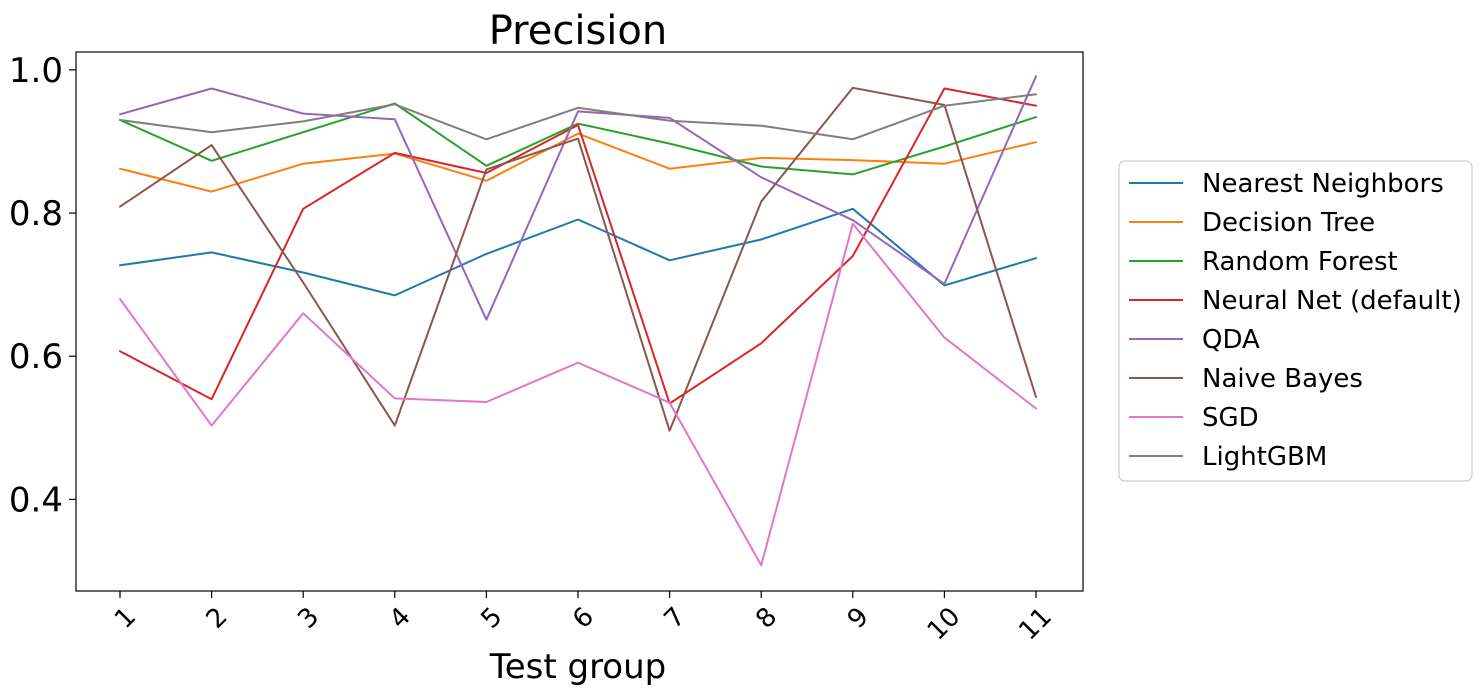 The height and width of the screenshot is (695, 1482). I want to click on legend-box, so click(1295, 321).